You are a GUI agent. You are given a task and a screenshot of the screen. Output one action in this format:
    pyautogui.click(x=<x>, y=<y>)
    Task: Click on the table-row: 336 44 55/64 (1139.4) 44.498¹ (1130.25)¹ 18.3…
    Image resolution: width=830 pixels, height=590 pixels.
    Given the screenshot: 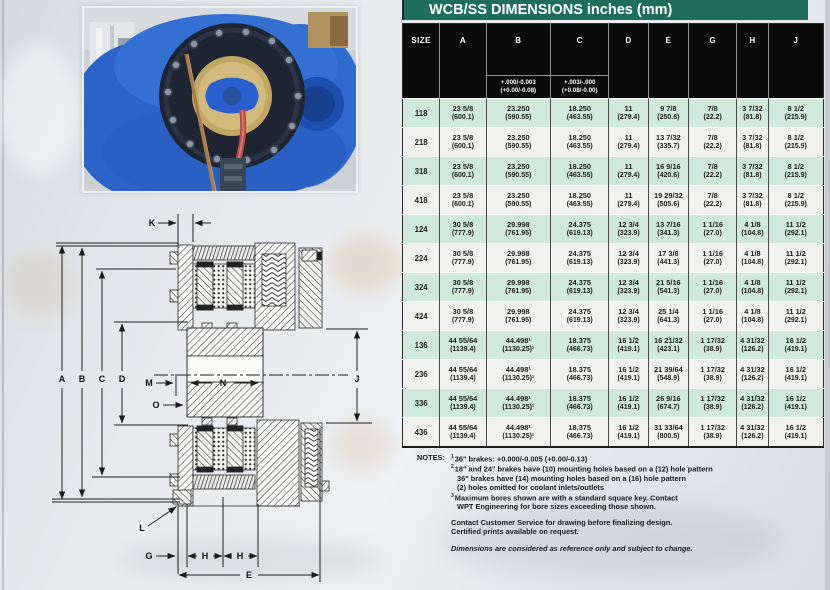 What is the action you would take?
    pyautogui.click(x=613, y=403)
    